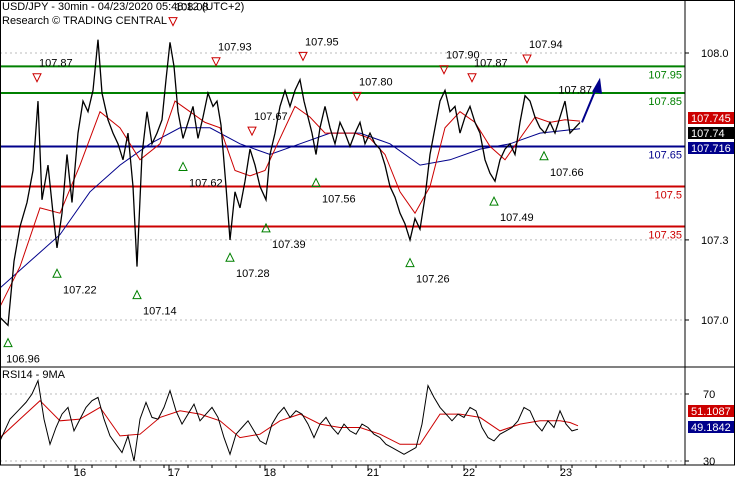 This screenshot has width=735, height=480. What do you see at coordinates (84, 21) in the screenshot?
I see `chart-subtitle: Research © TRADING CENTRAL` at bounding box center [84, 21].